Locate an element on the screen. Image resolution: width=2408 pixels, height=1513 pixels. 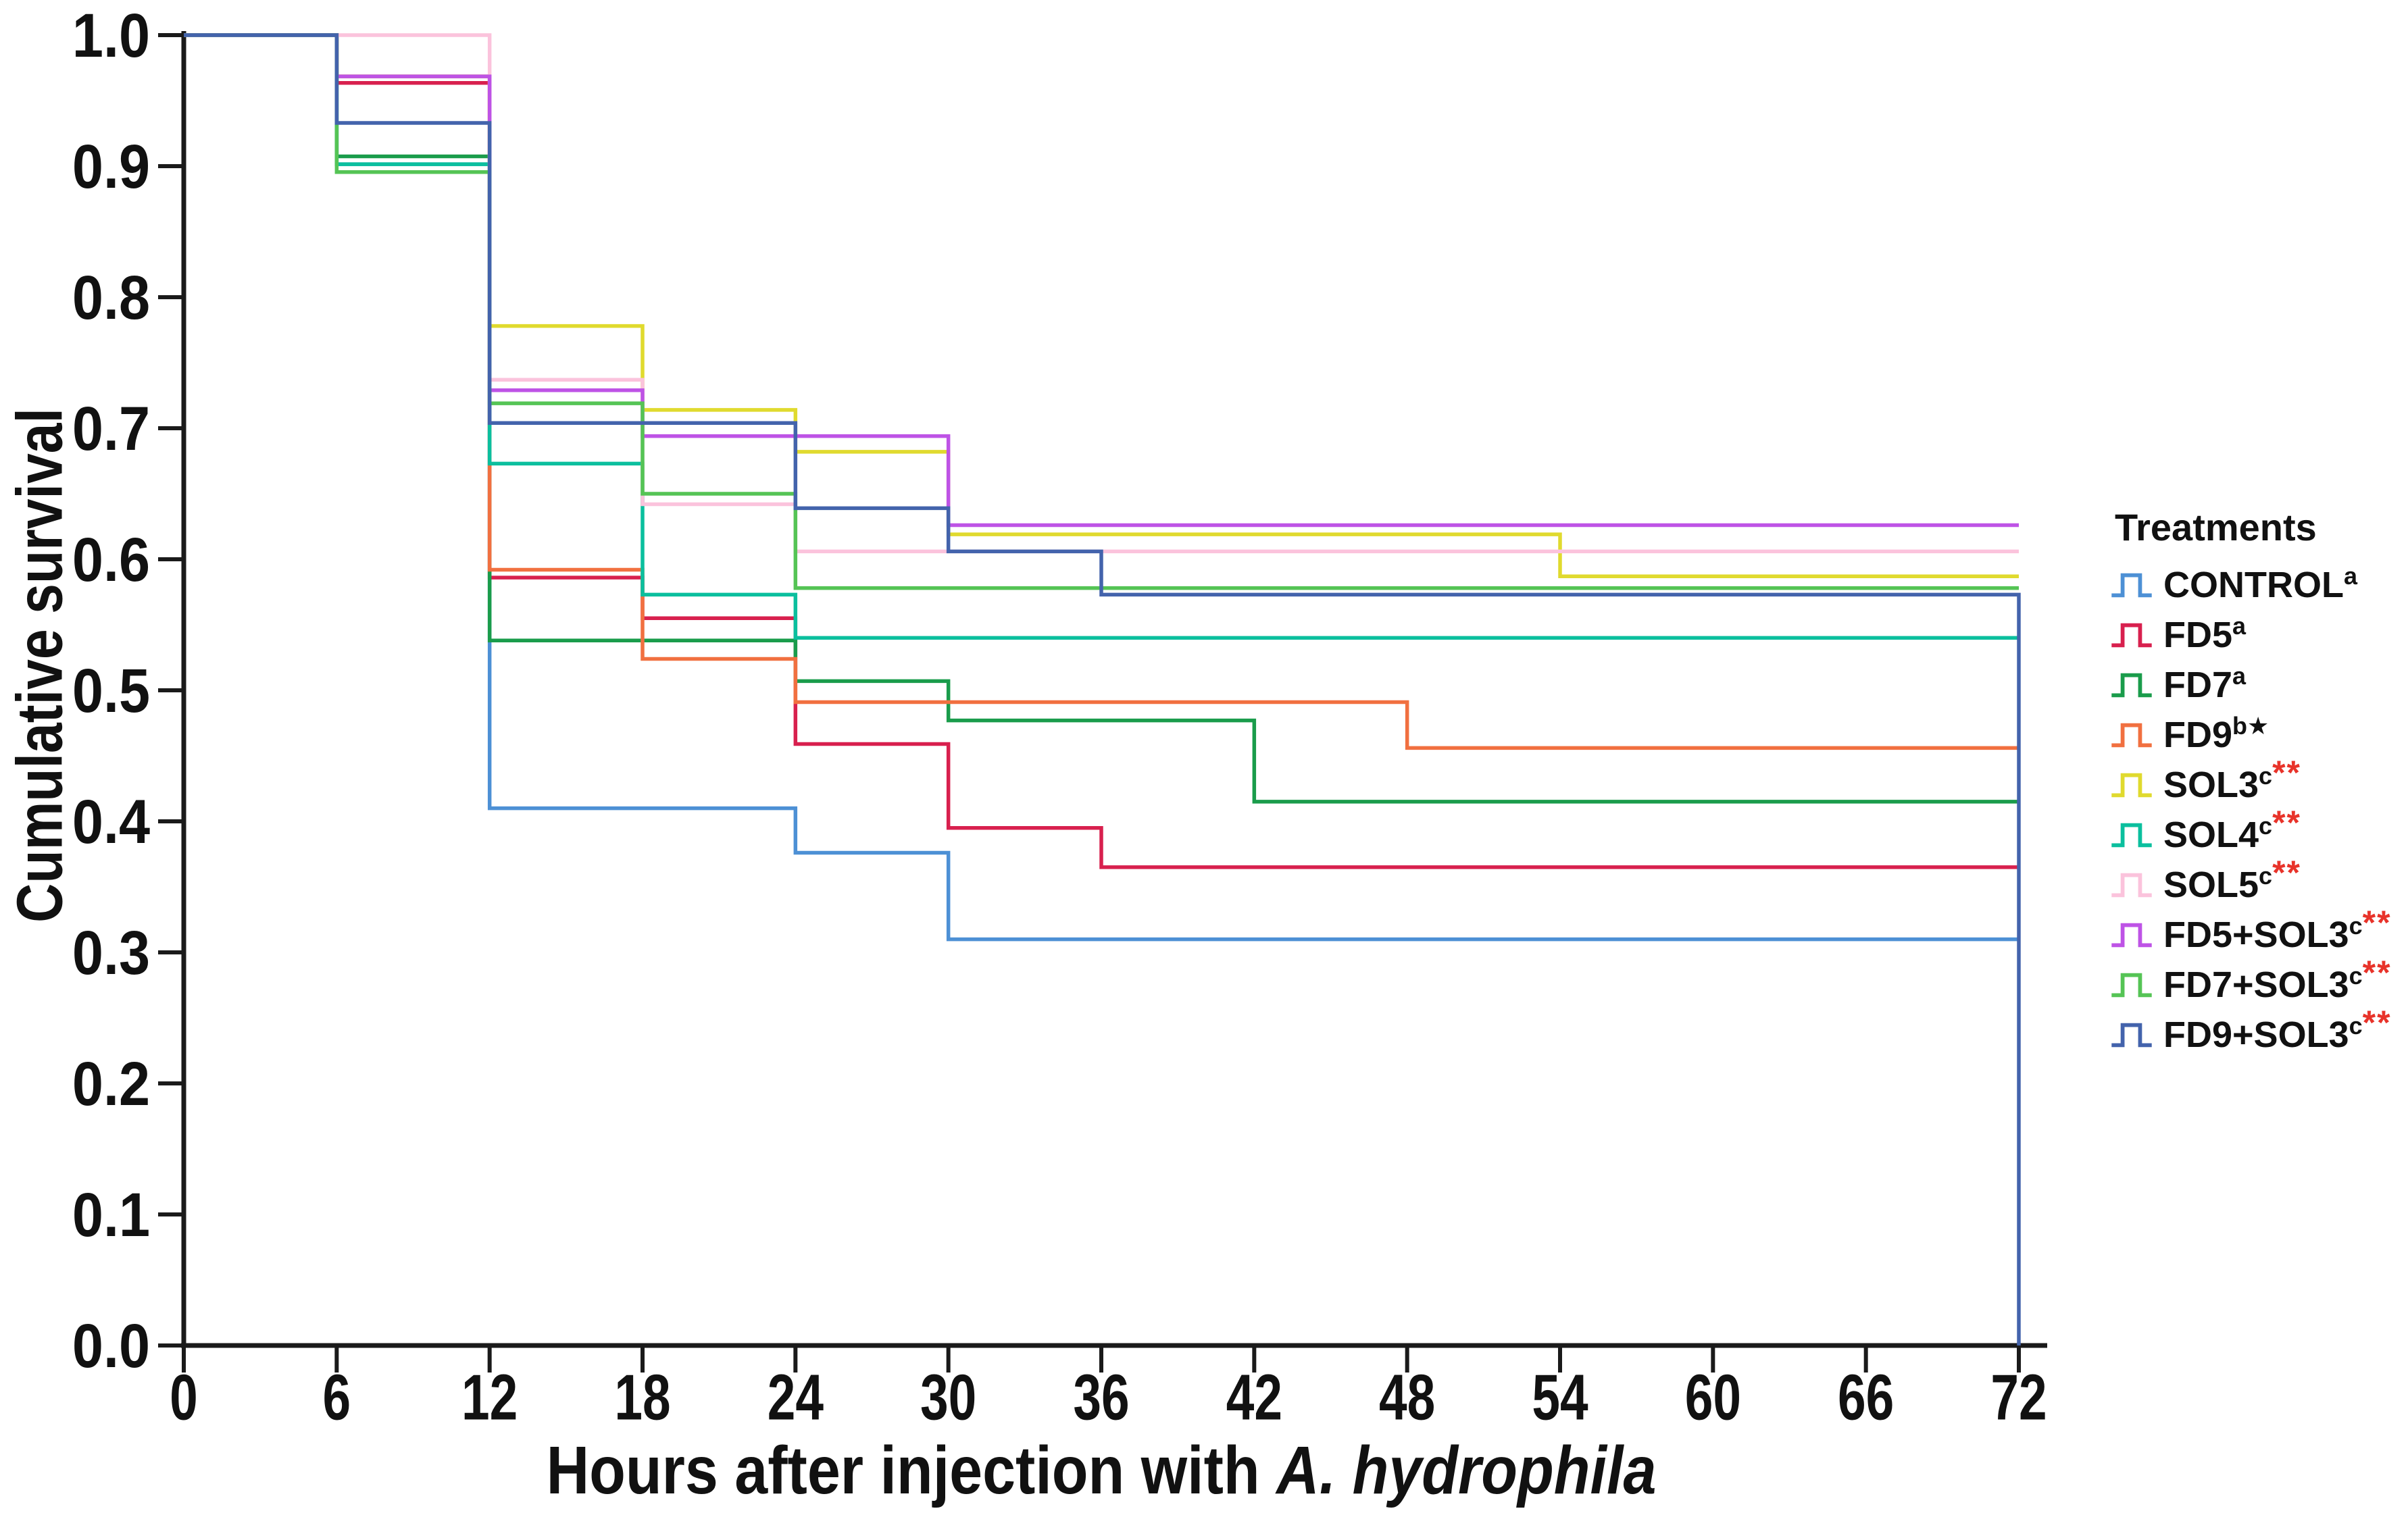
y-tick-label: 1.0 is located at coordinates (111, 35).